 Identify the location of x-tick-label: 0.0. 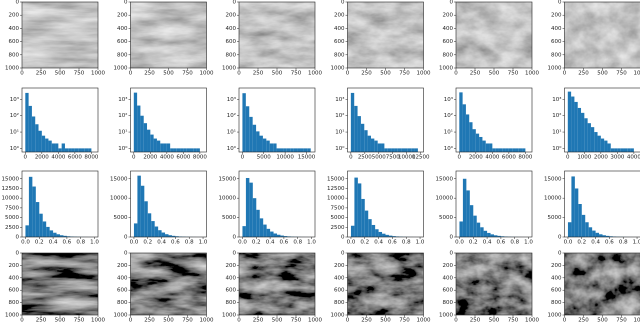
(568, 243).